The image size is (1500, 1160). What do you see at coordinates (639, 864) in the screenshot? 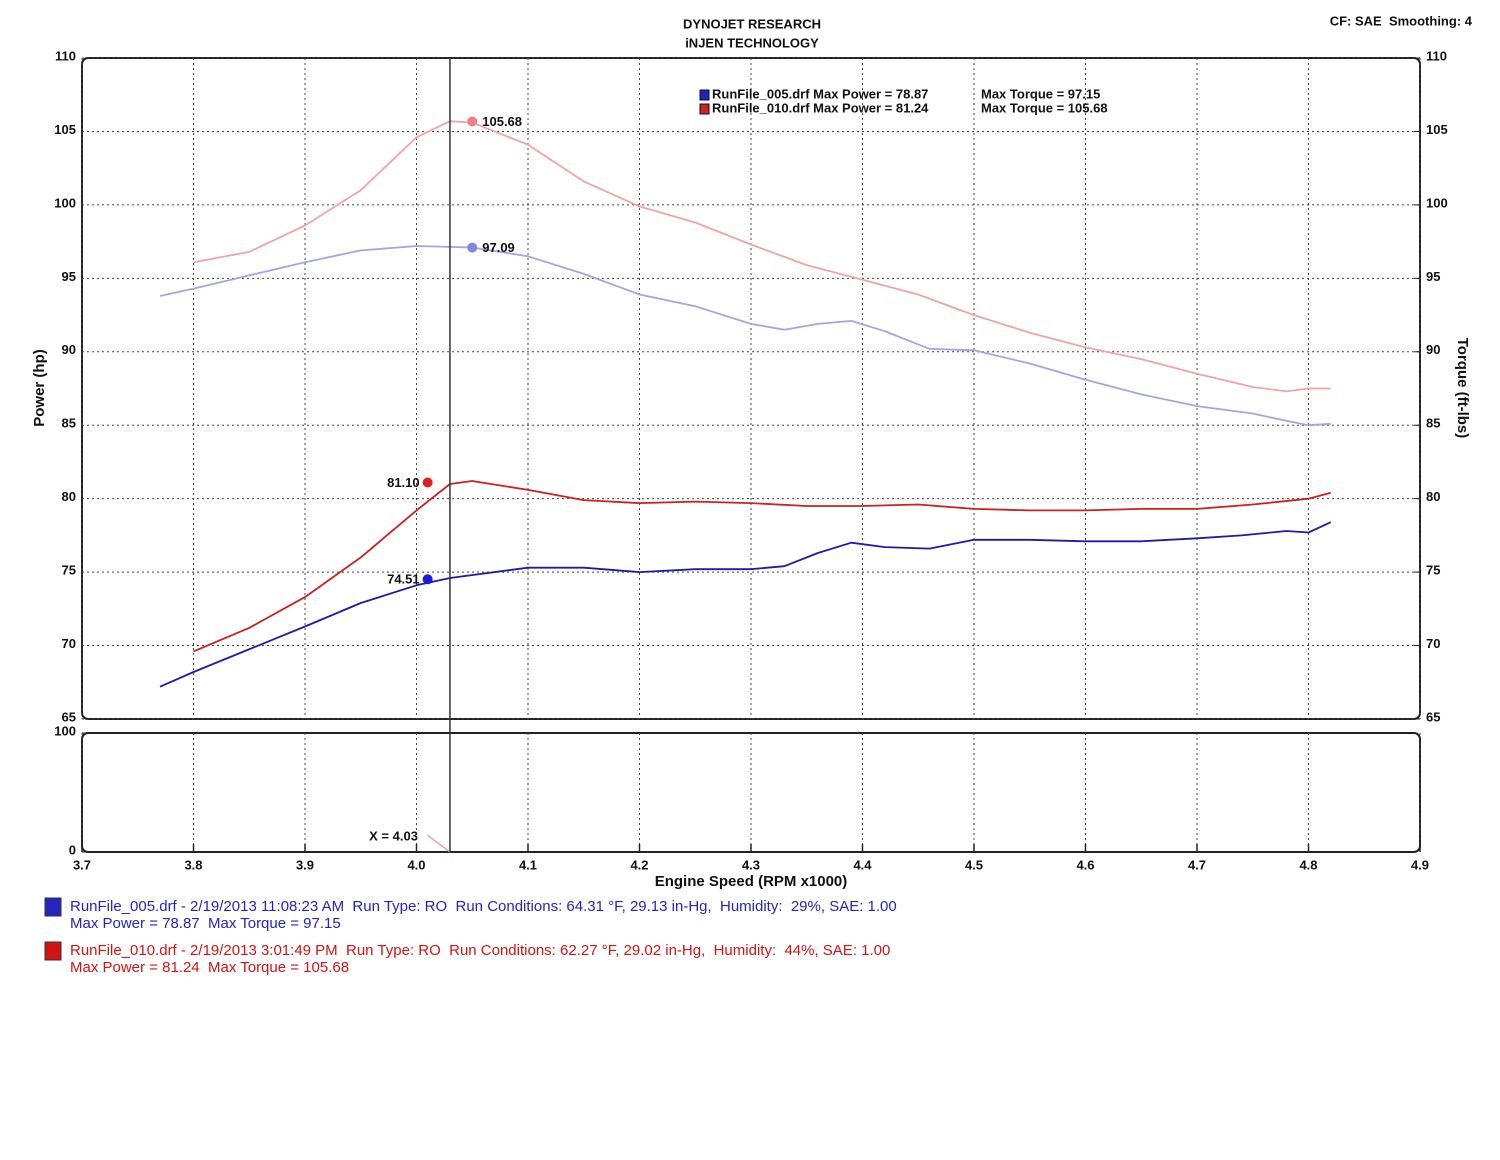
I see `x-tick-label: 4.2` at bounding box center [639, 864].